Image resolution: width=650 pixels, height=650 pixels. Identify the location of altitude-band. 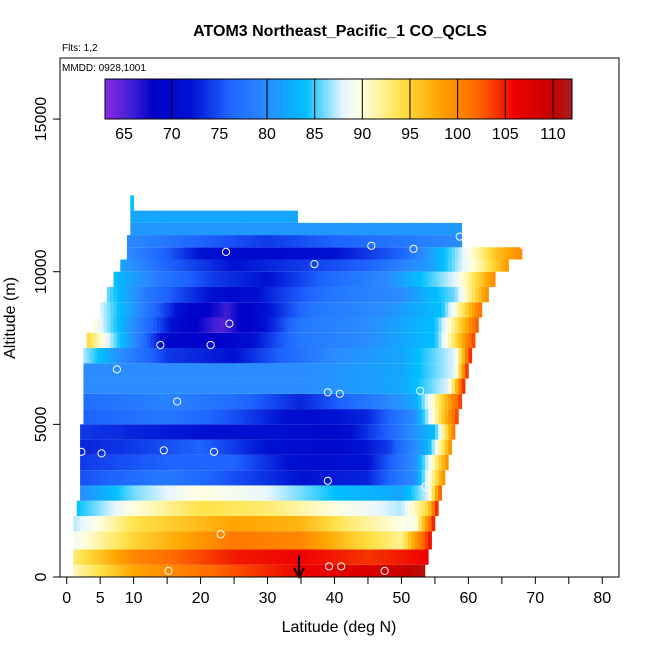
(214, 216).